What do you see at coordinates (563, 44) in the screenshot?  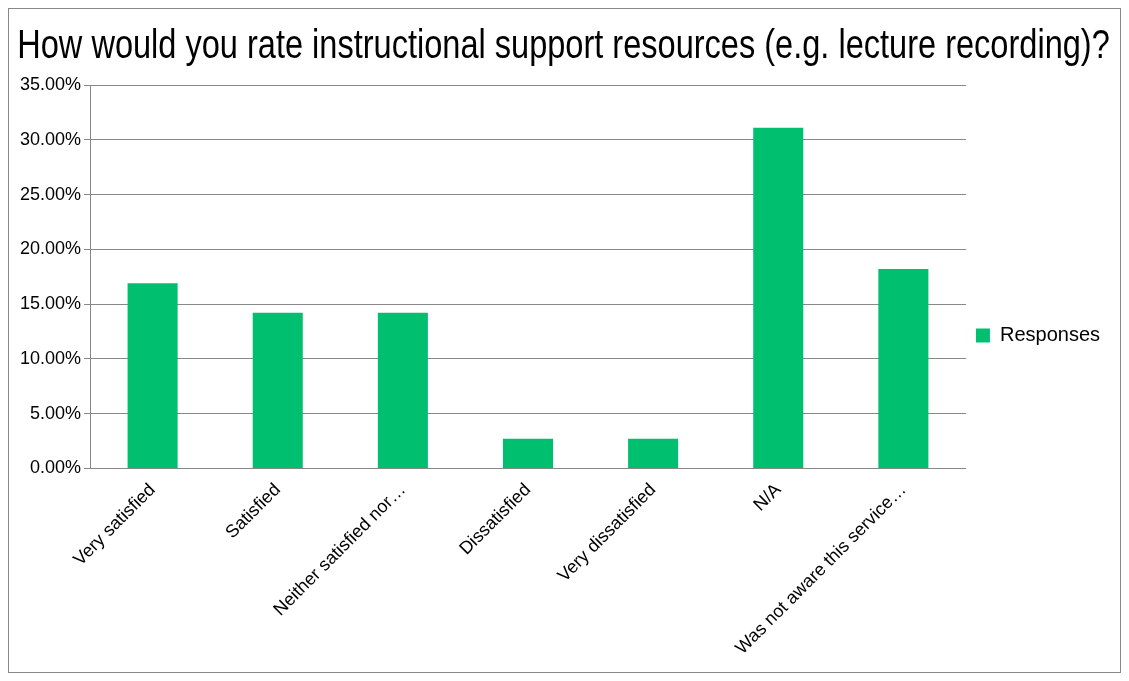 I see `chart-title: How would you rate instructional support resources (e.g. lecture recording)?` at bounding box center [563, 44].